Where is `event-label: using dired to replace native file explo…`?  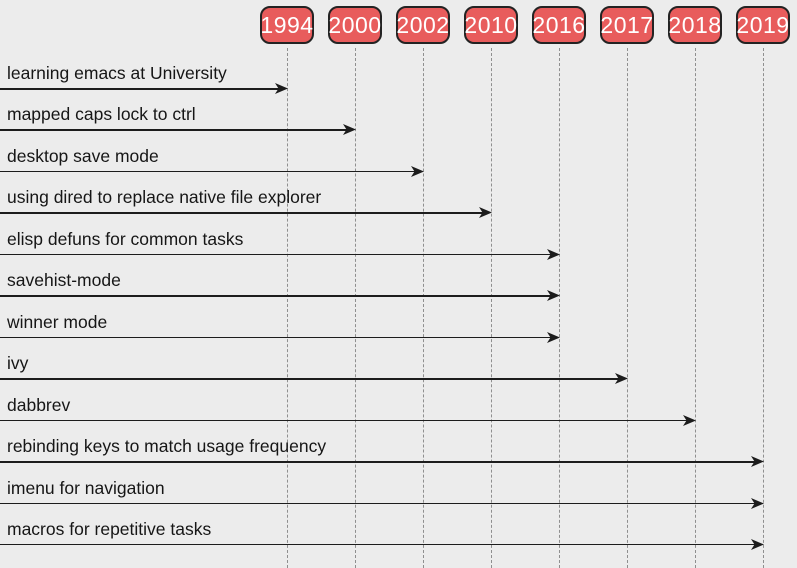
event-label: using dired to replace native file explo… is located at coordinates (164, 197).